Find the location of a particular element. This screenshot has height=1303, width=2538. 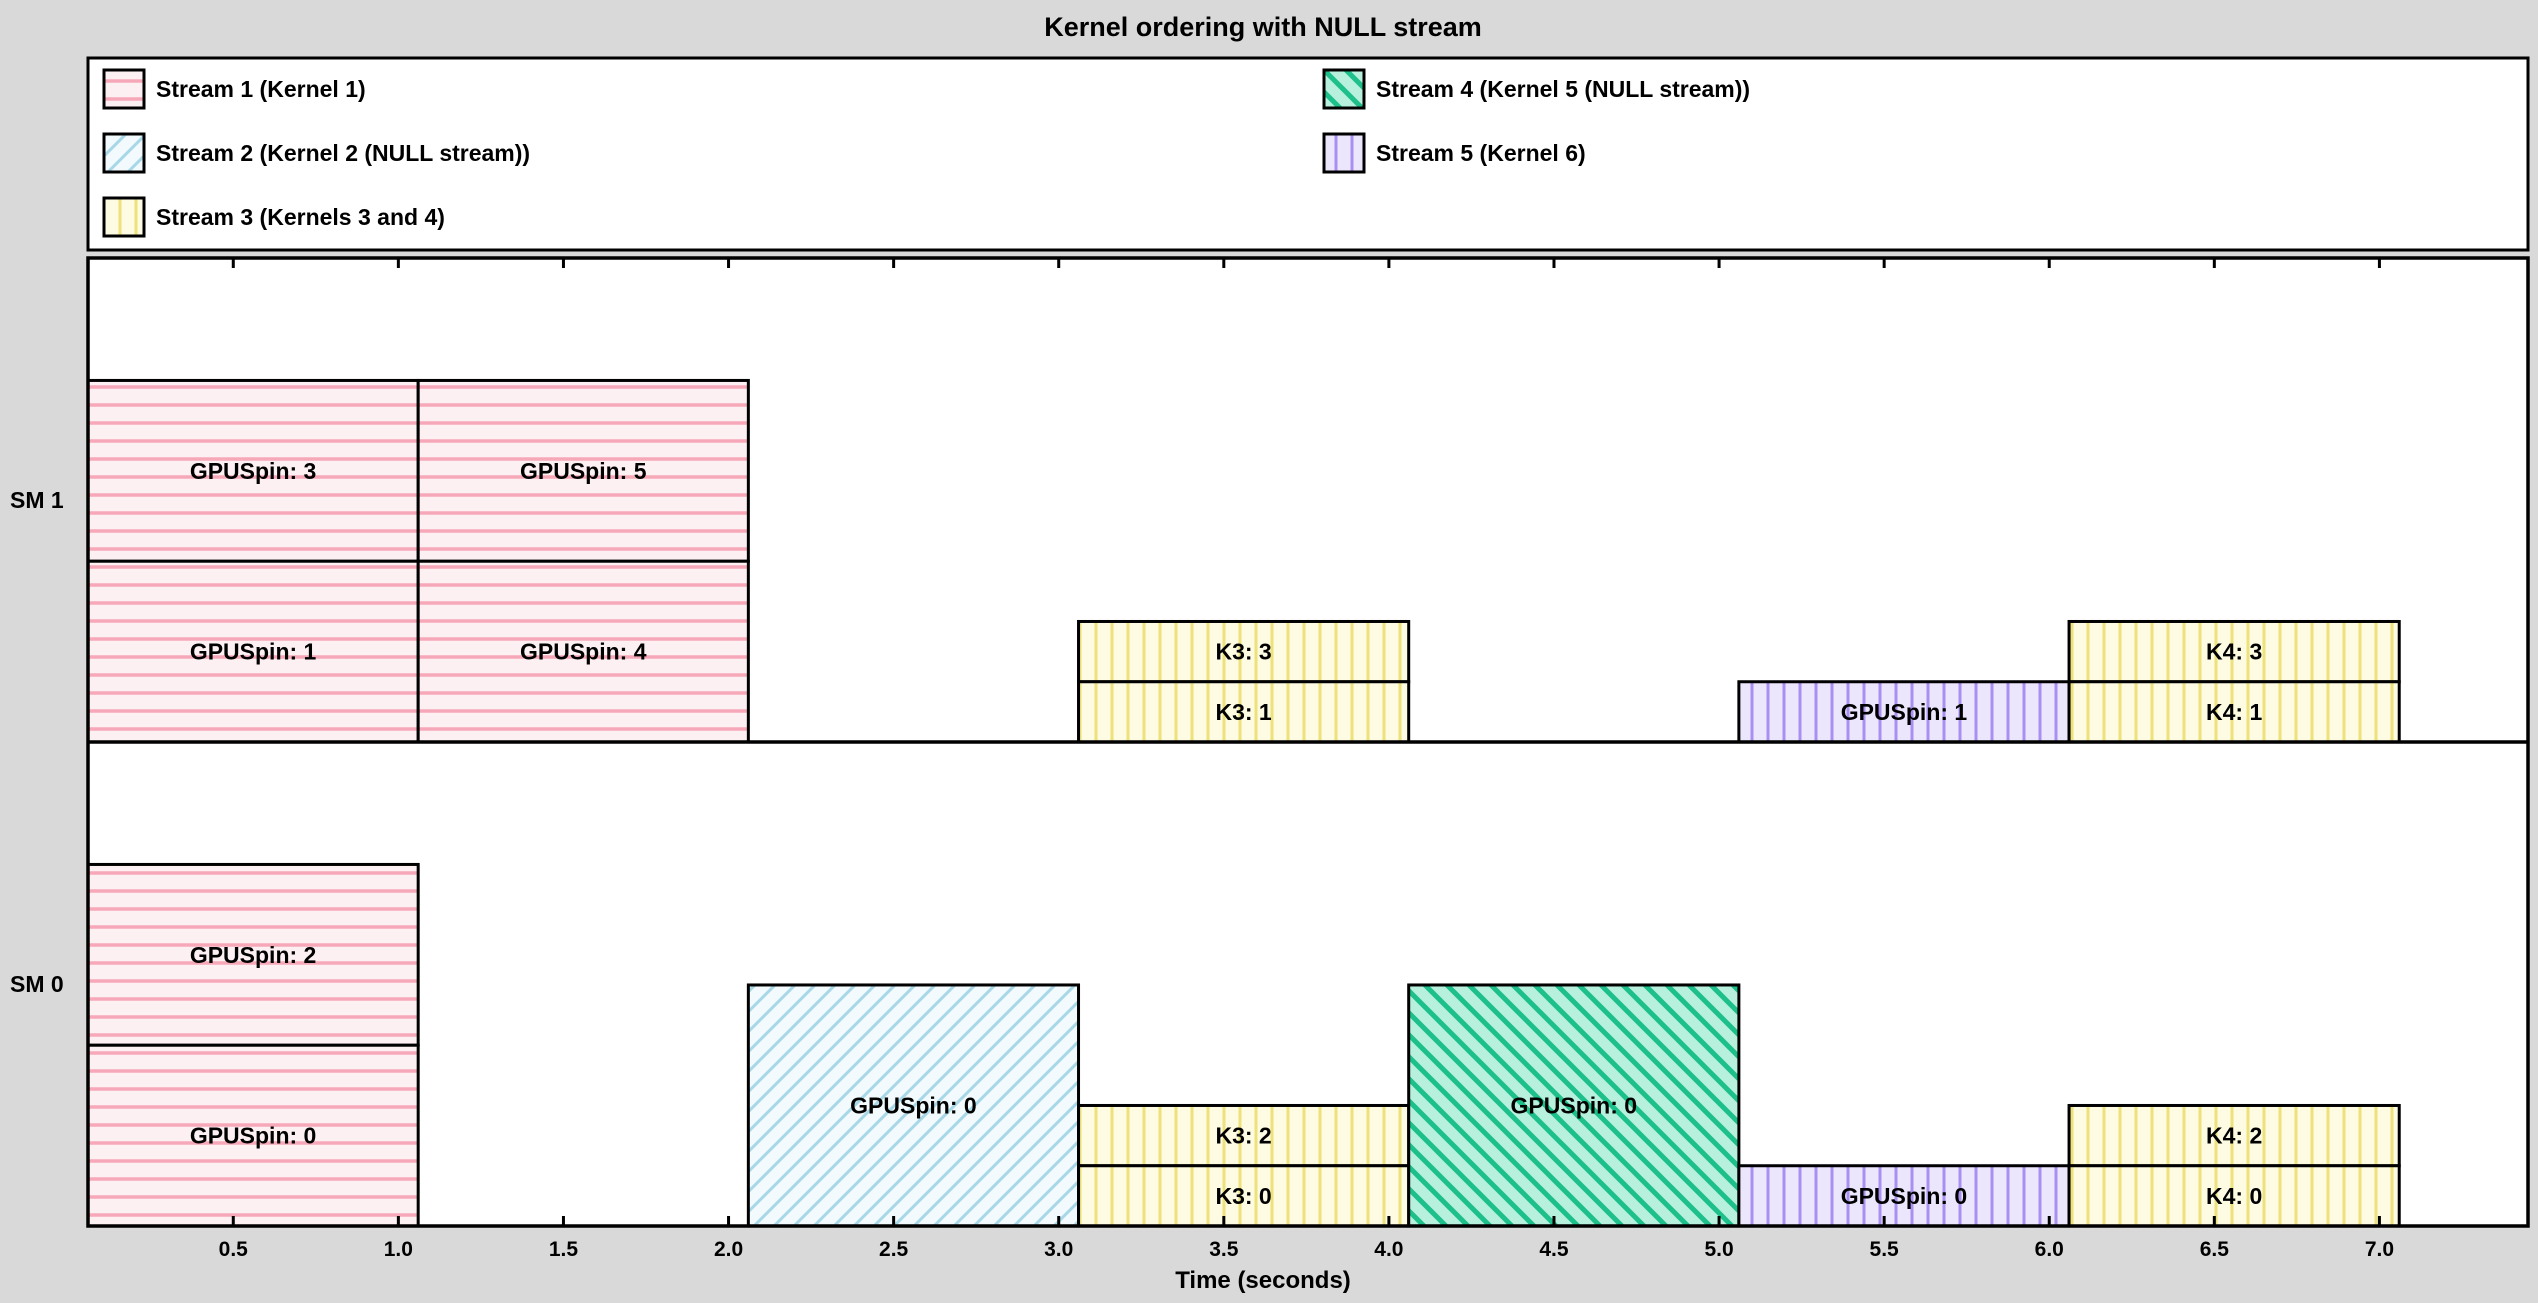

y-row-label-sm1: SM 1 is located at coordinates (37, 500).